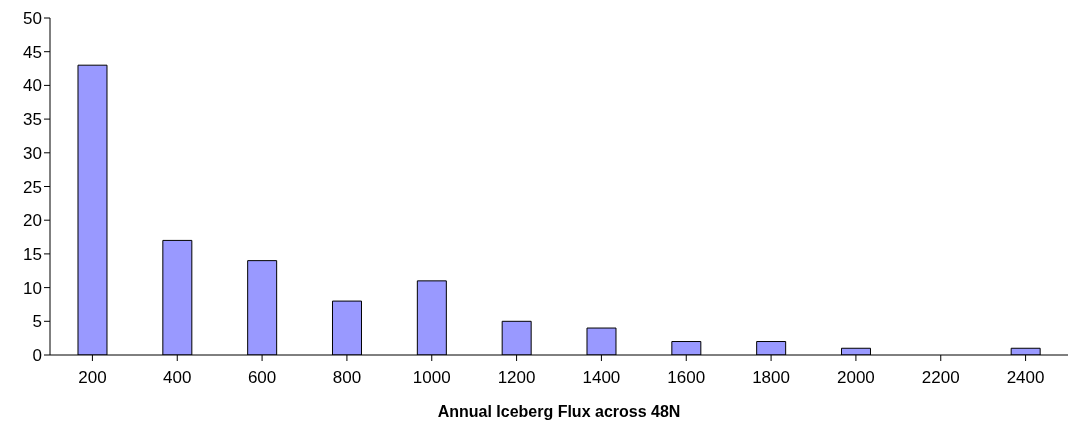  Describe the element at coordinates (177, 378) in the screenshot. I see `x-tick-label: 400` at that location.